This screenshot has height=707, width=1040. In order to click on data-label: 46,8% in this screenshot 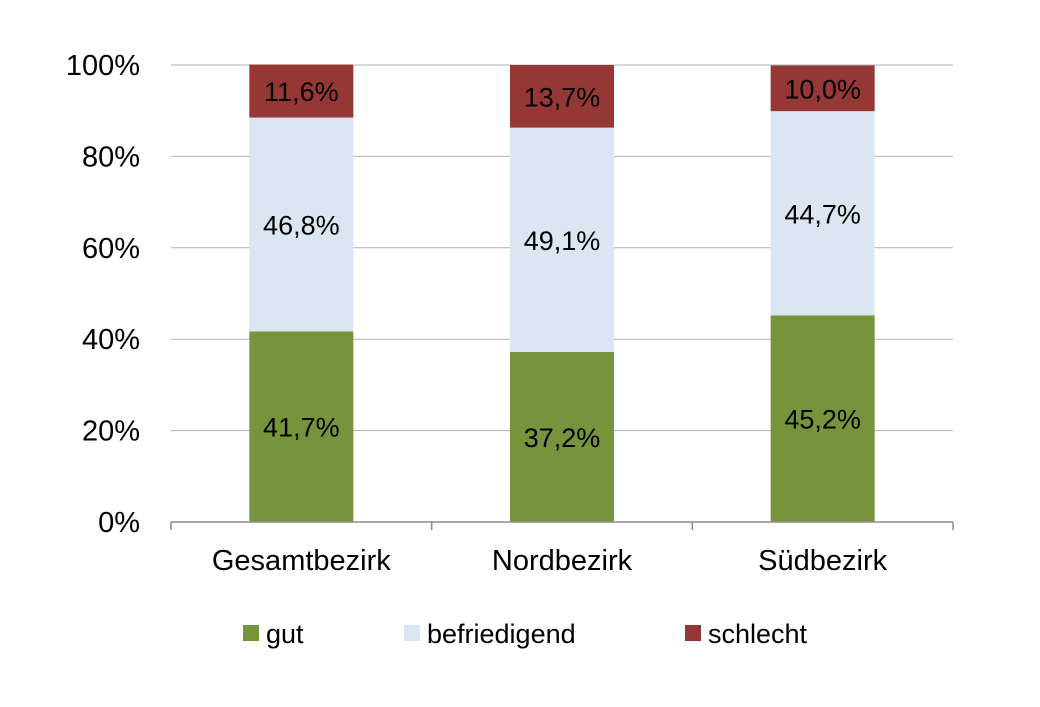, I will do `click(301, 225)`.